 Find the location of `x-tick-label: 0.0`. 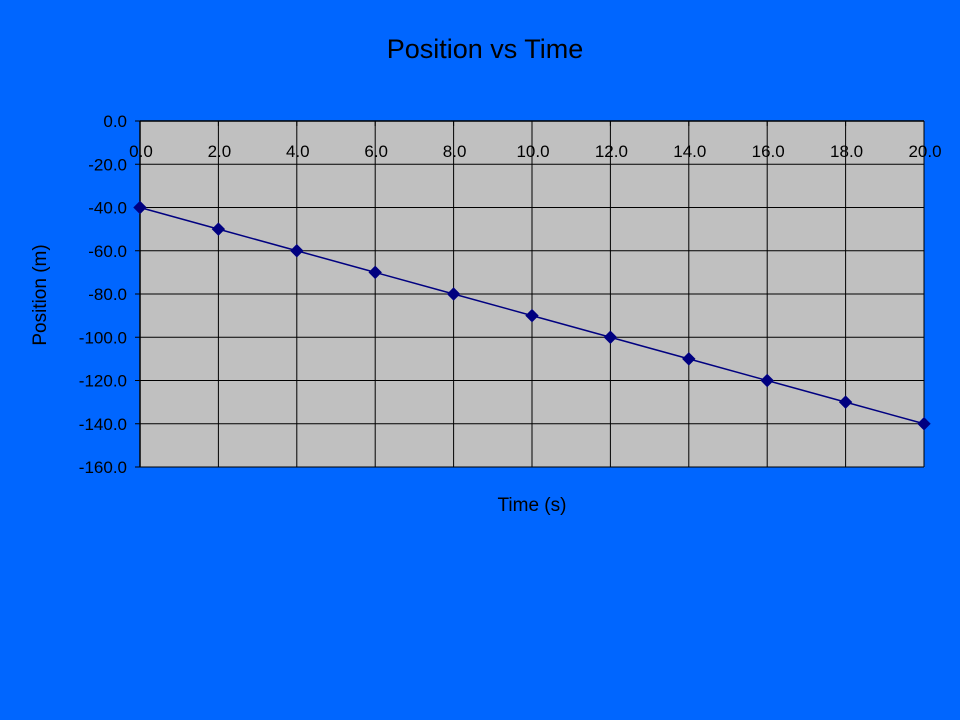

x-tick-label: 0.0 is located at coordinates (141, 151).